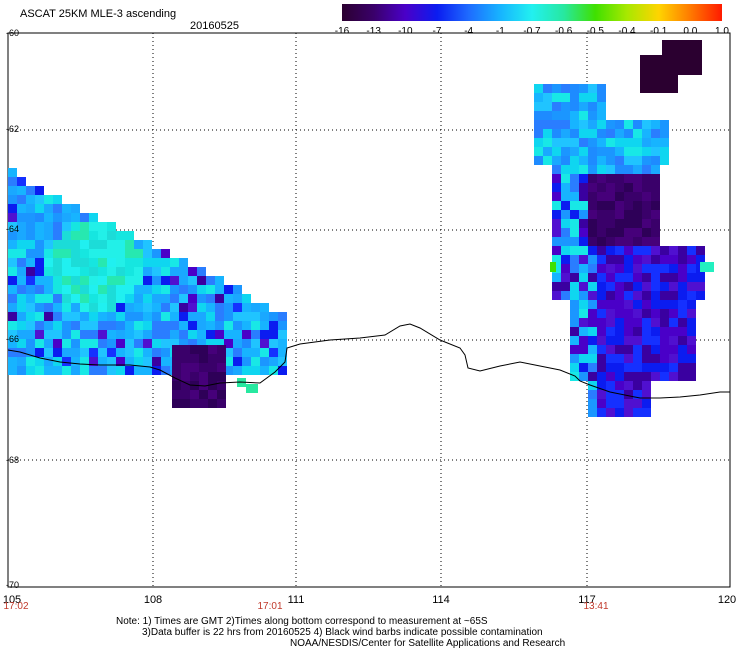 This screenshot has width=740, height=650. Describe the element at coordinates (13, 129) in the screenshot. I see `lat-label-62: -62` at that location.